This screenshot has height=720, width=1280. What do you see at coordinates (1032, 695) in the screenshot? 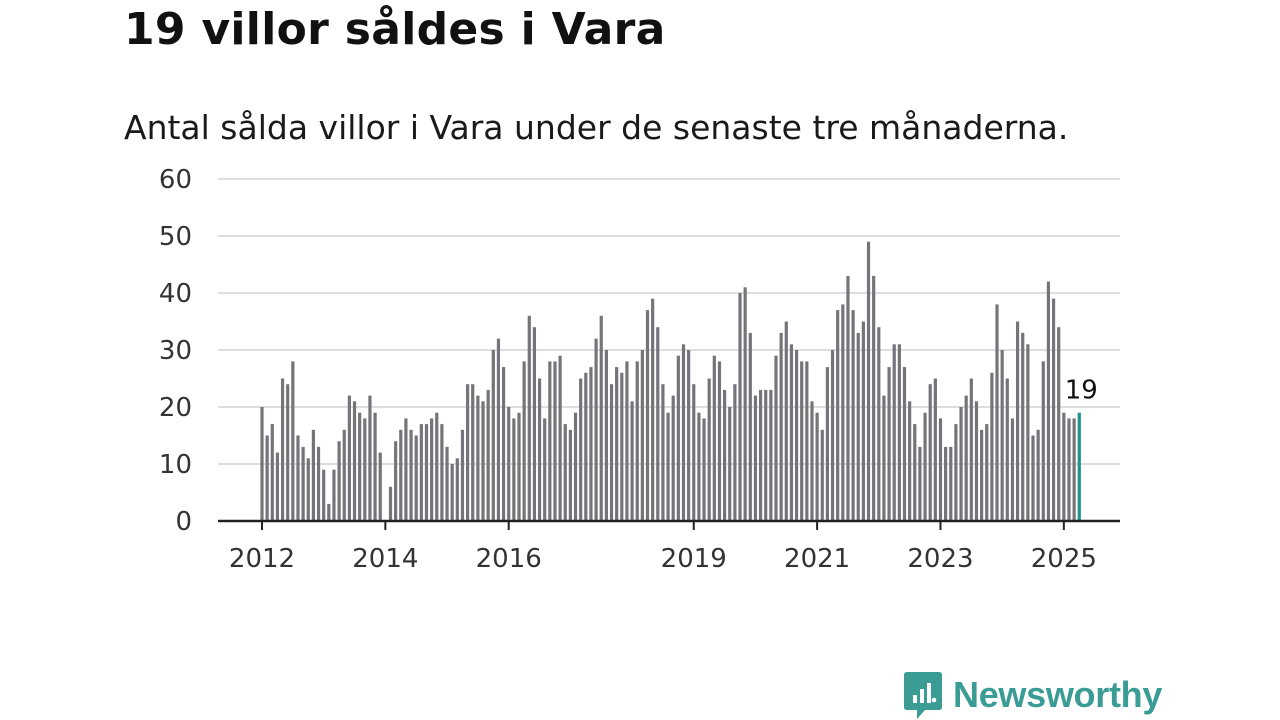
I see `newsworthy-logo: Newsworthy` at bounding box center [1032, 695].